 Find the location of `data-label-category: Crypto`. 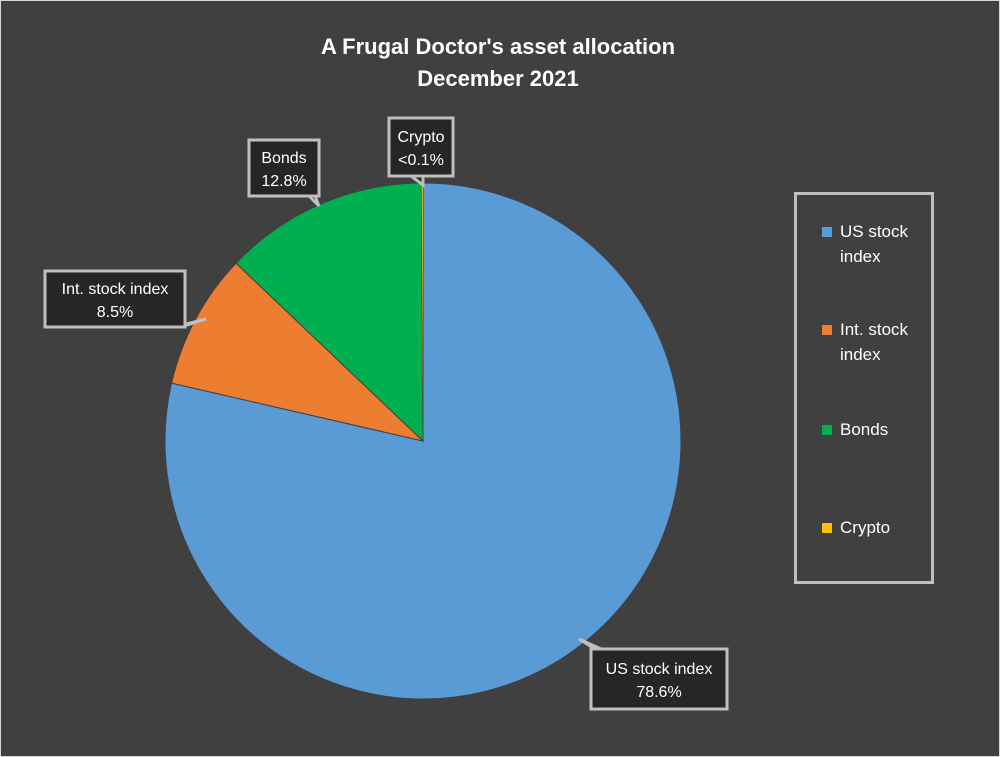

data-label-category: Crypto is located at coordinates (420, 137).